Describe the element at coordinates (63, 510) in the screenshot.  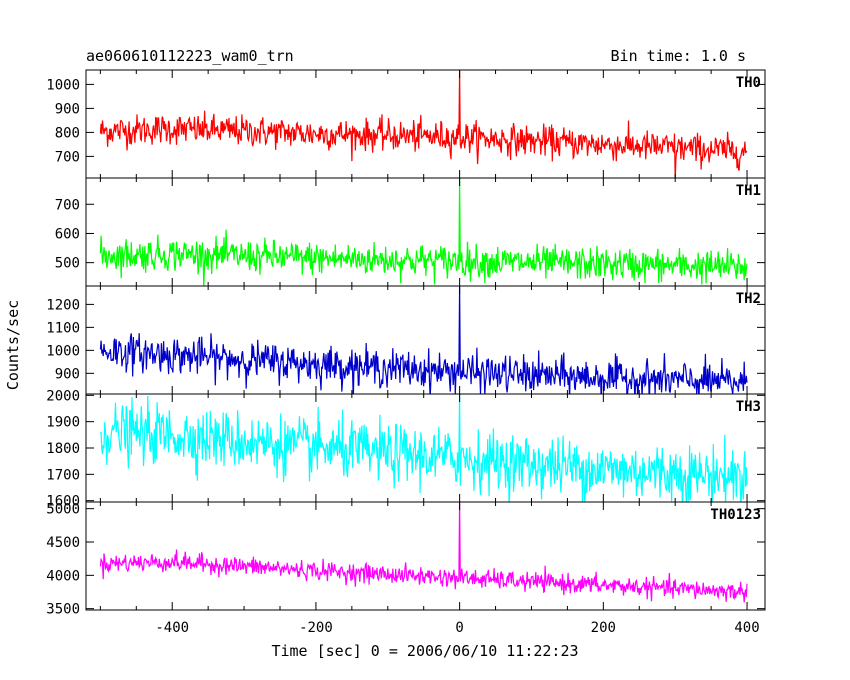
I see `y-tick-label: 5000` at that location.